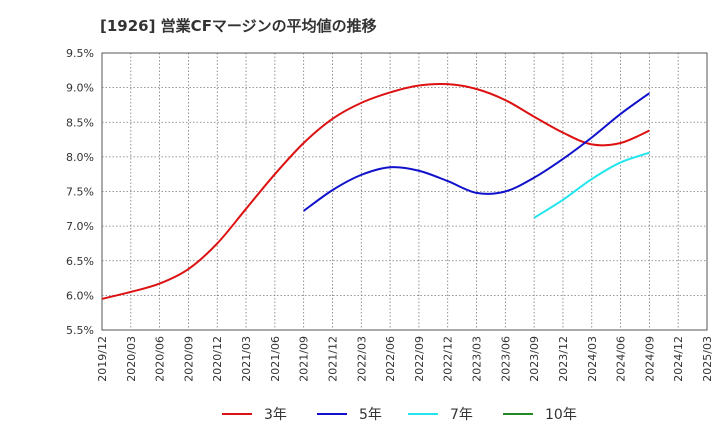  I want to click on legend-label-1: 3年, so click(275, 415).